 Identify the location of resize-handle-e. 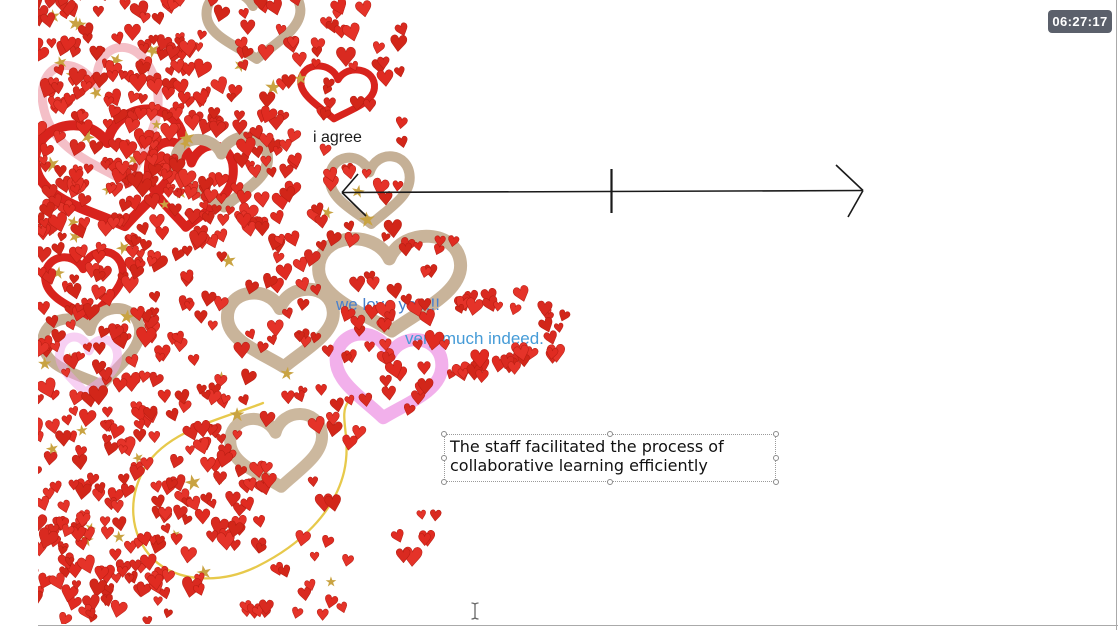
(776, 458).